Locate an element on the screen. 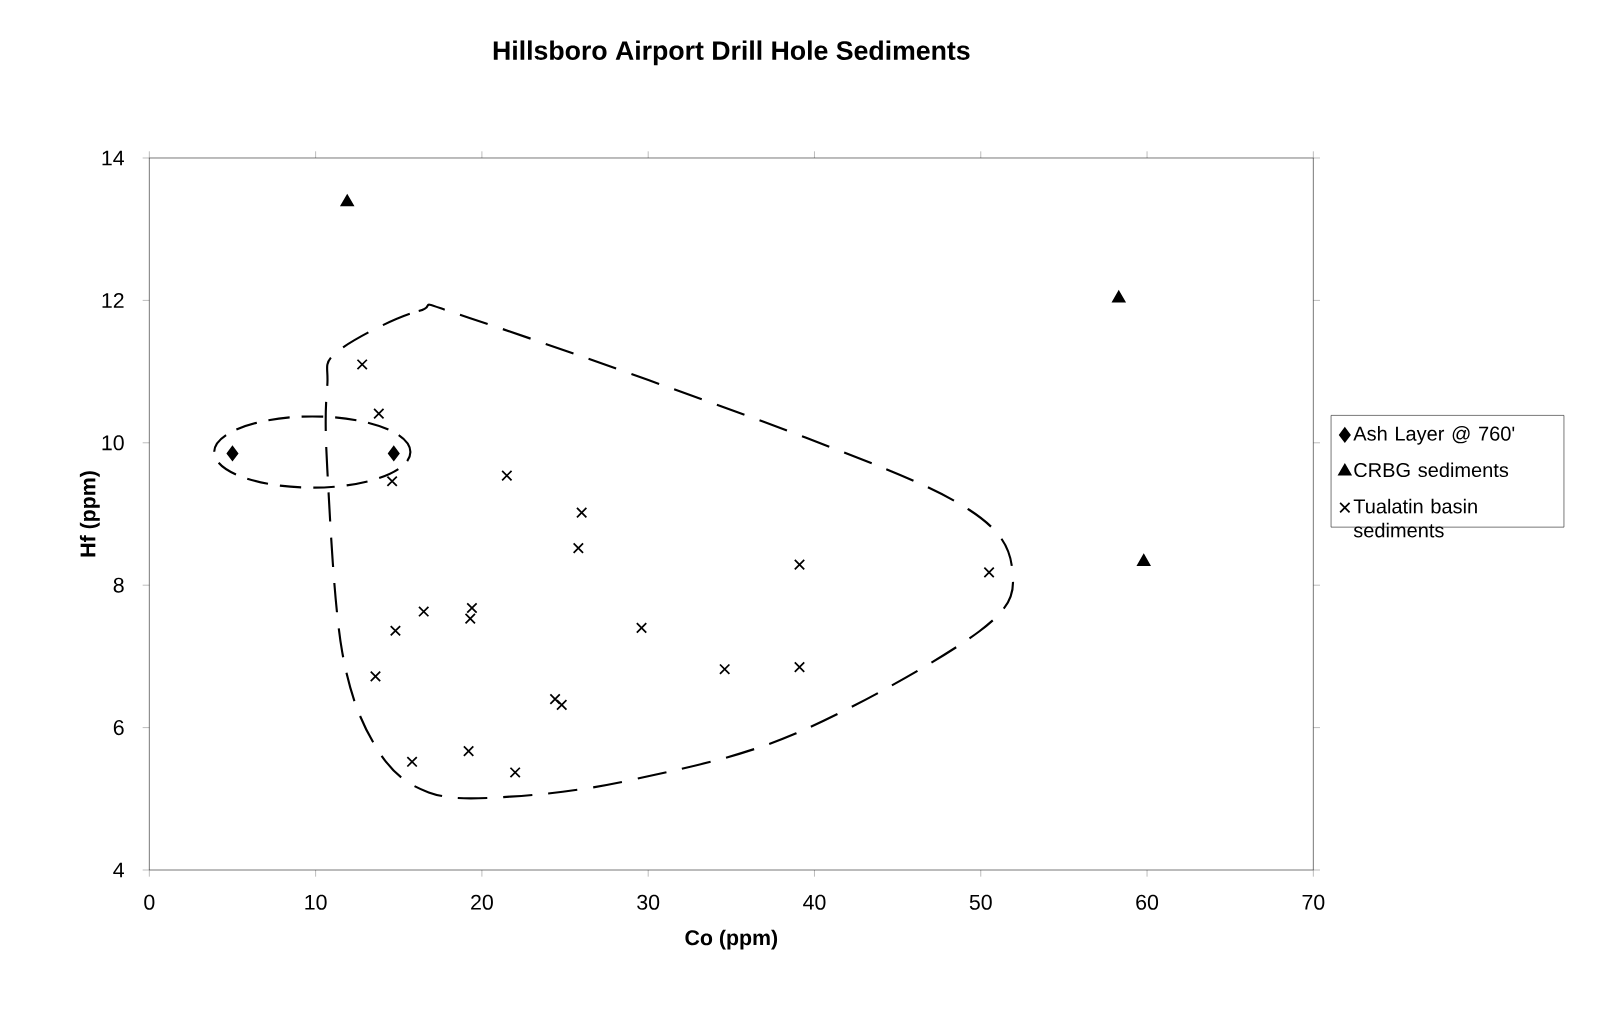 This screenshot has width=1598, height=1010. y-tick-label: 8 is located at coordinates (118, 585).